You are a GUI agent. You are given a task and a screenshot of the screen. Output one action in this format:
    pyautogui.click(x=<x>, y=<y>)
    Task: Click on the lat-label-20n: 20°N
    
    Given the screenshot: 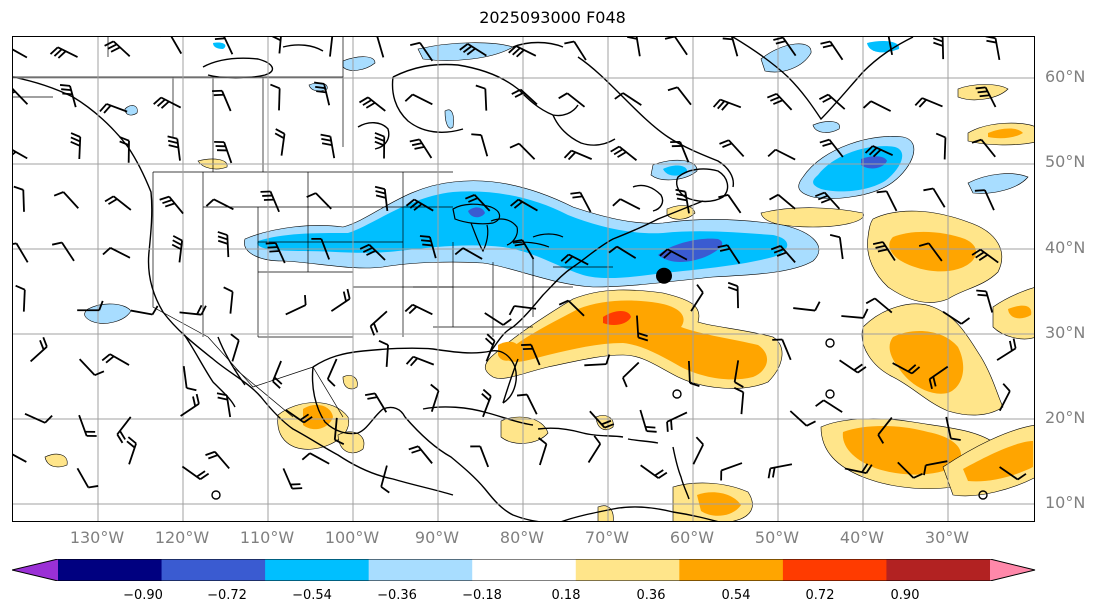 What is the action you would take?
    pyautogui.click(x=1065, y=417)
    